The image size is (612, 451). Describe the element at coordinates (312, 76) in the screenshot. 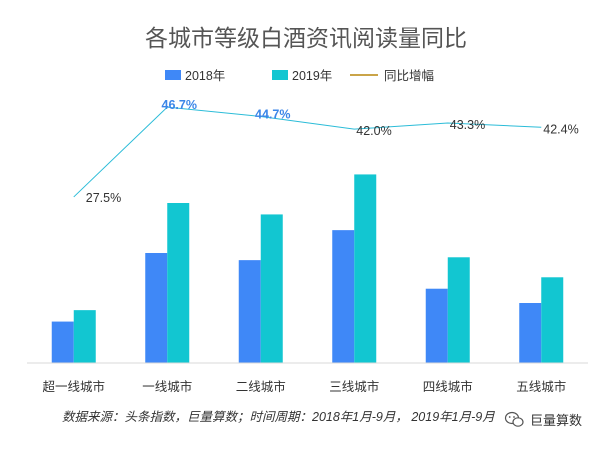

I see `legend-label-2019: 2019年` at that location.